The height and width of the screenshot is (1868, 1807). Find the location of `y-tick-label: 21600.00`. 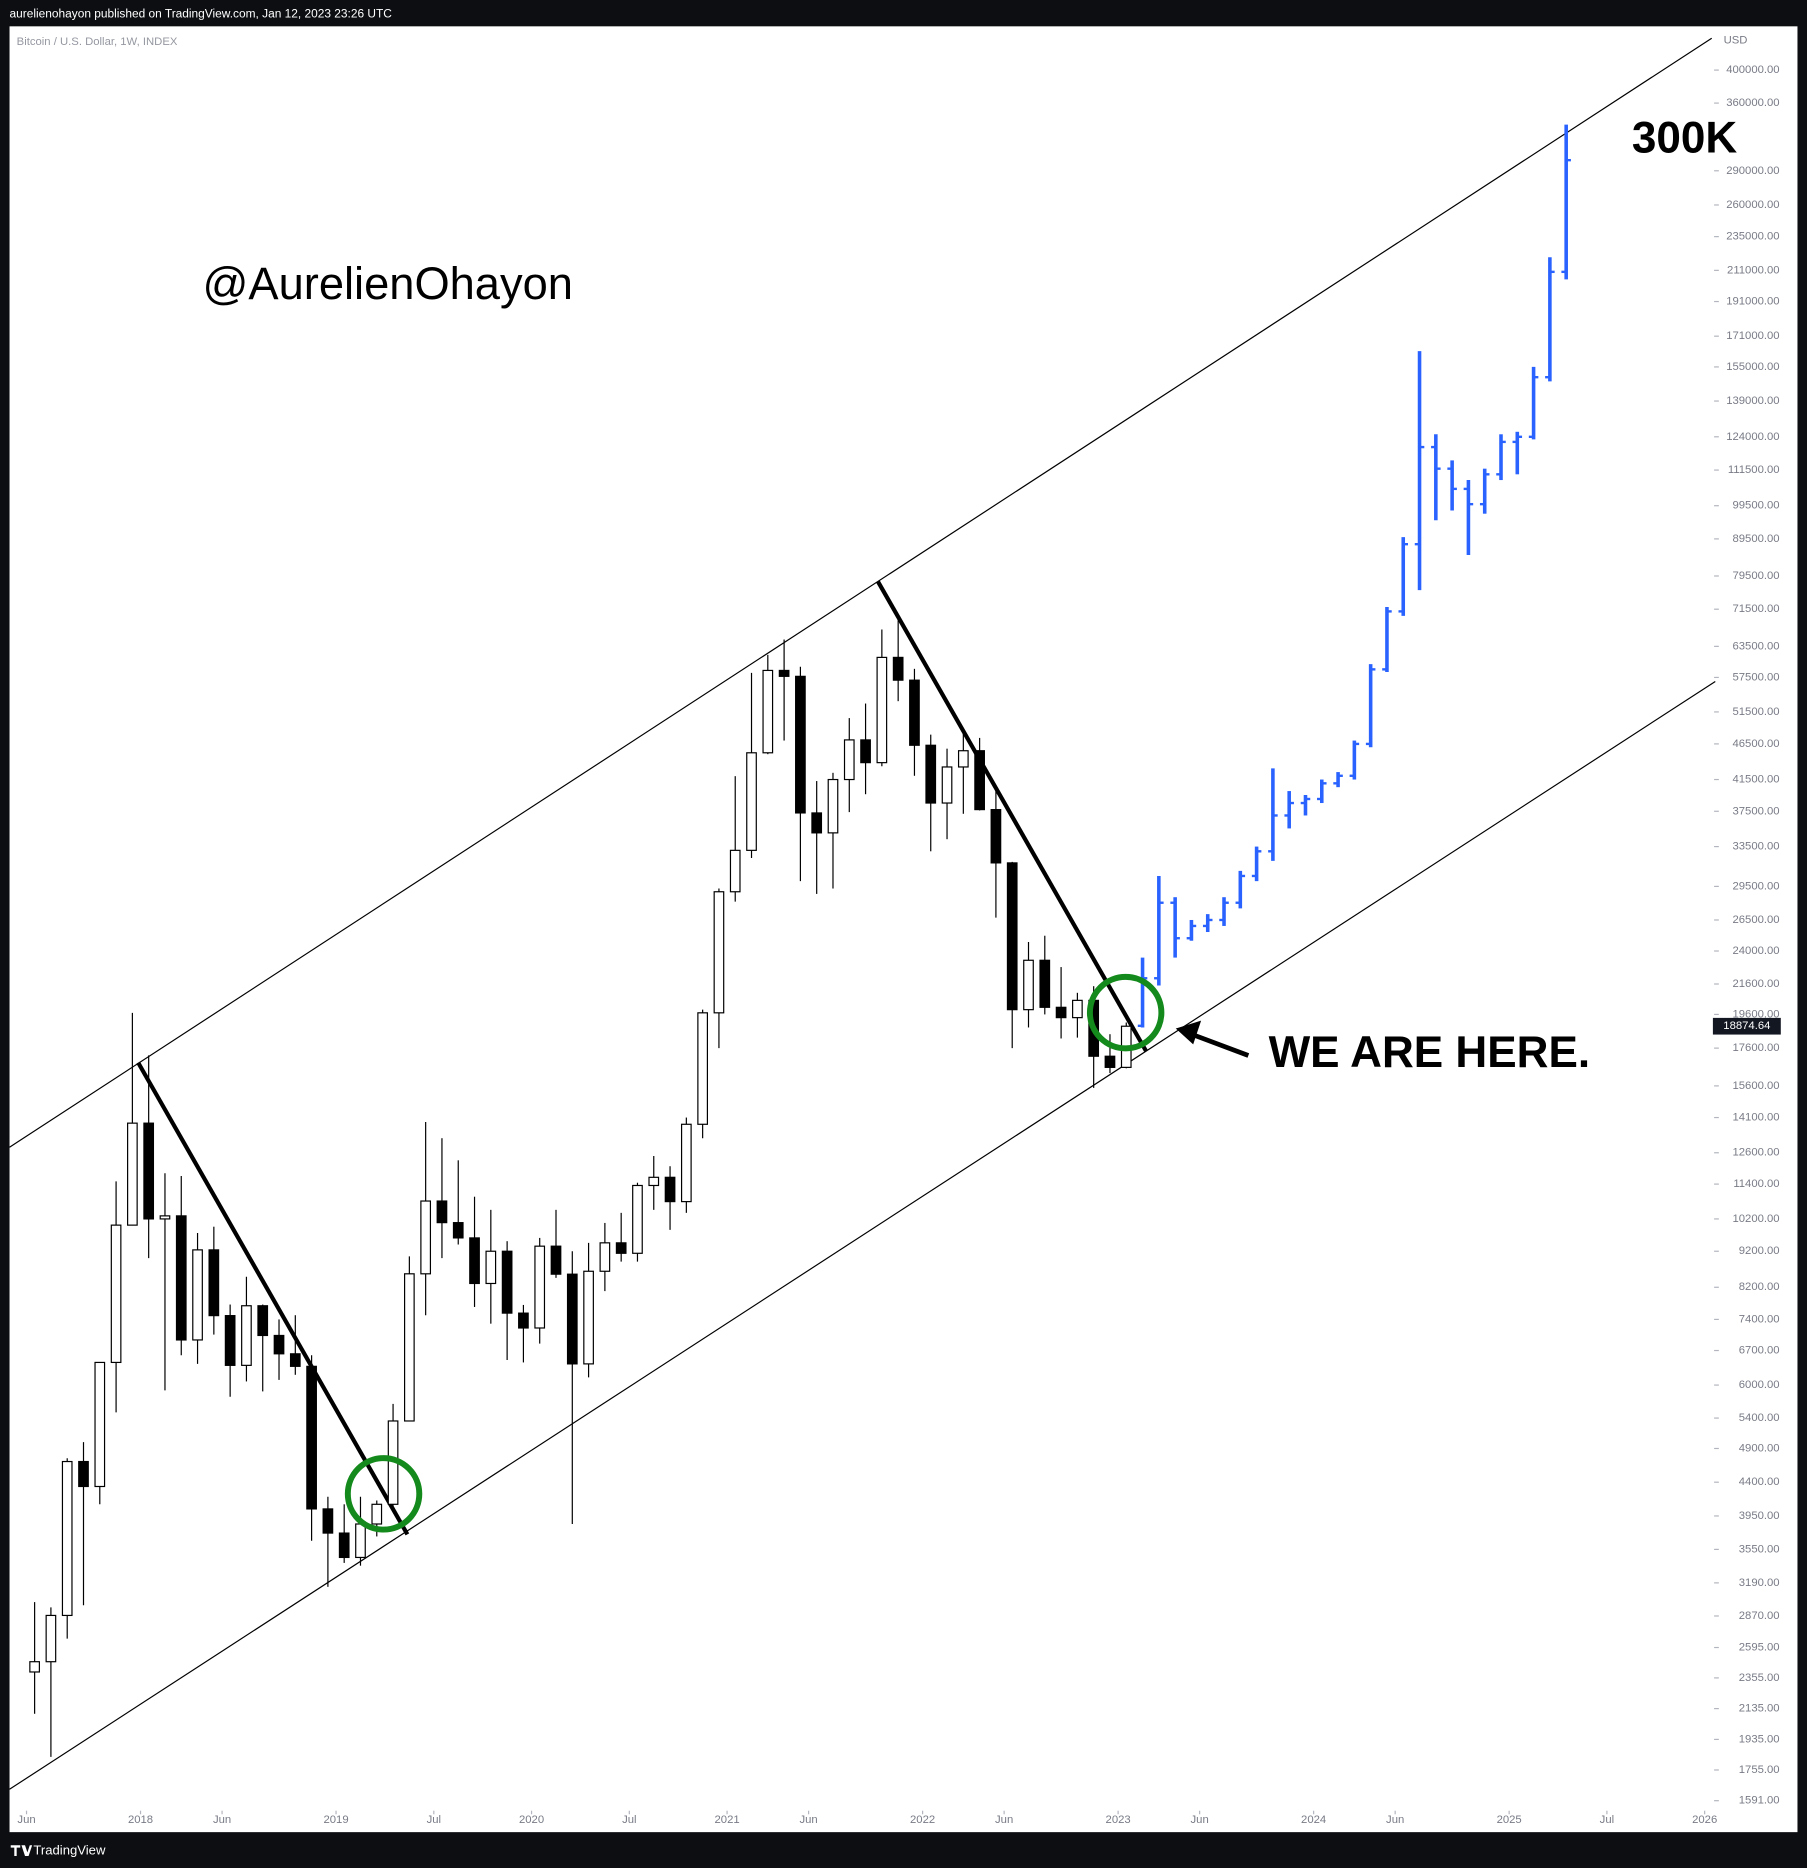

y-tick-label: 21600.00 is located at coordinates (1755, 984).